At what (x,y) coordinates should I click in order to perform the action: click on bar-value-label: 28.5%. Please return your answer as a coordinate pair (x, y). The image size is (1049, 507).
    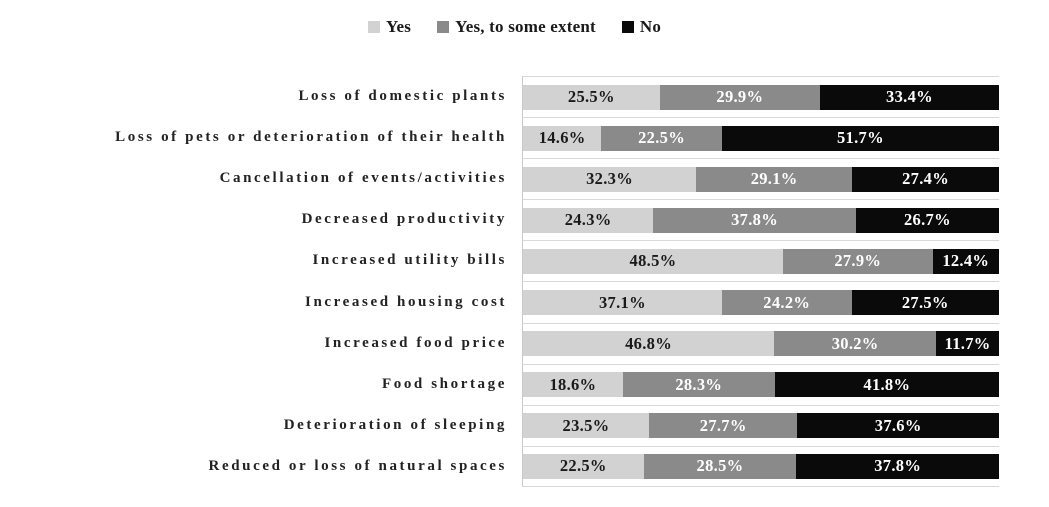
    Looking at the image, I should click on (720, 466).